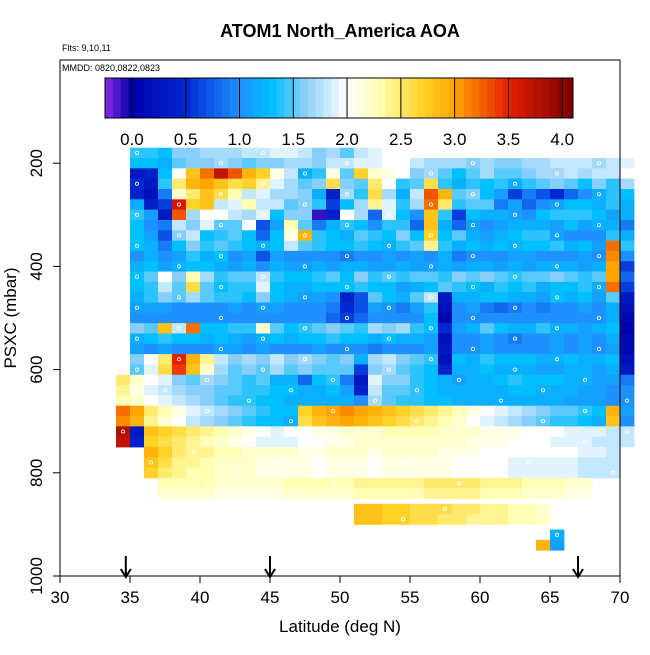 The image size is (650, 655). Describe the element at coordinates (240, 139) in the screenshot. I see `colorbar-tick-label: 1.0` at that location.